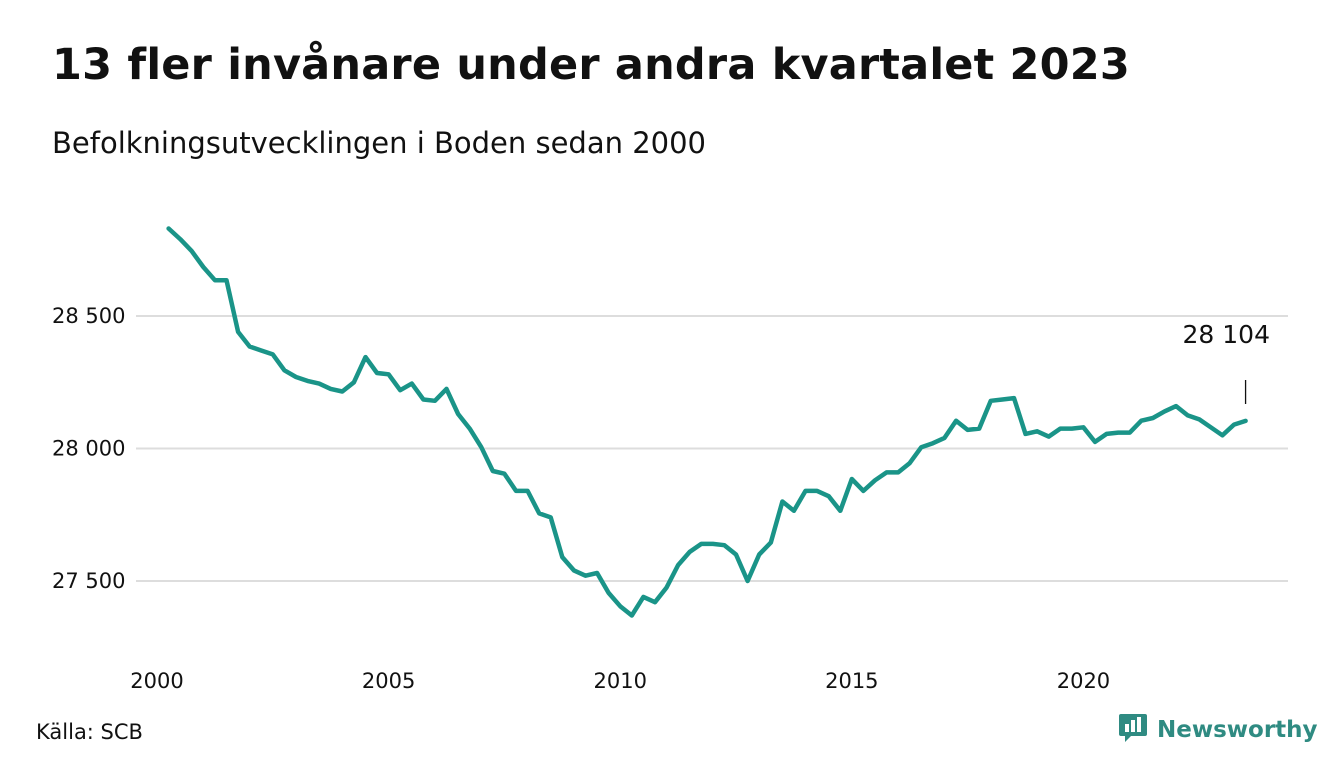 The width and height of the screenshot is (1340, 780). I want to click on y-tick-label: 28 000, so click(88, 449).